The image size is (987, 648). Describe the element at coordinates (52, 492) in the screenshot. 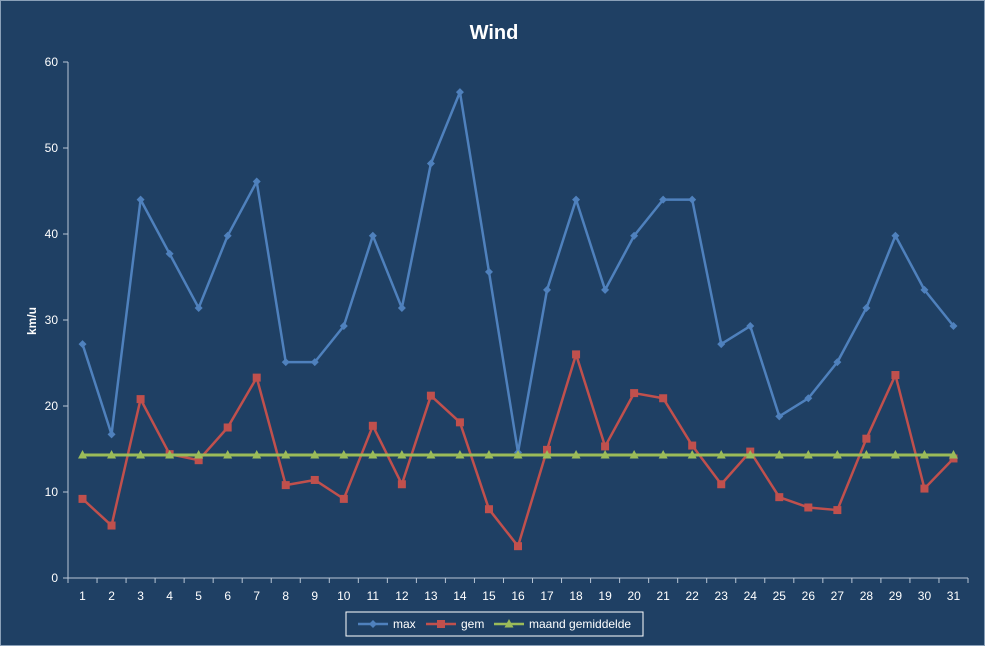

I see `y-tick-label: 10` at that location.